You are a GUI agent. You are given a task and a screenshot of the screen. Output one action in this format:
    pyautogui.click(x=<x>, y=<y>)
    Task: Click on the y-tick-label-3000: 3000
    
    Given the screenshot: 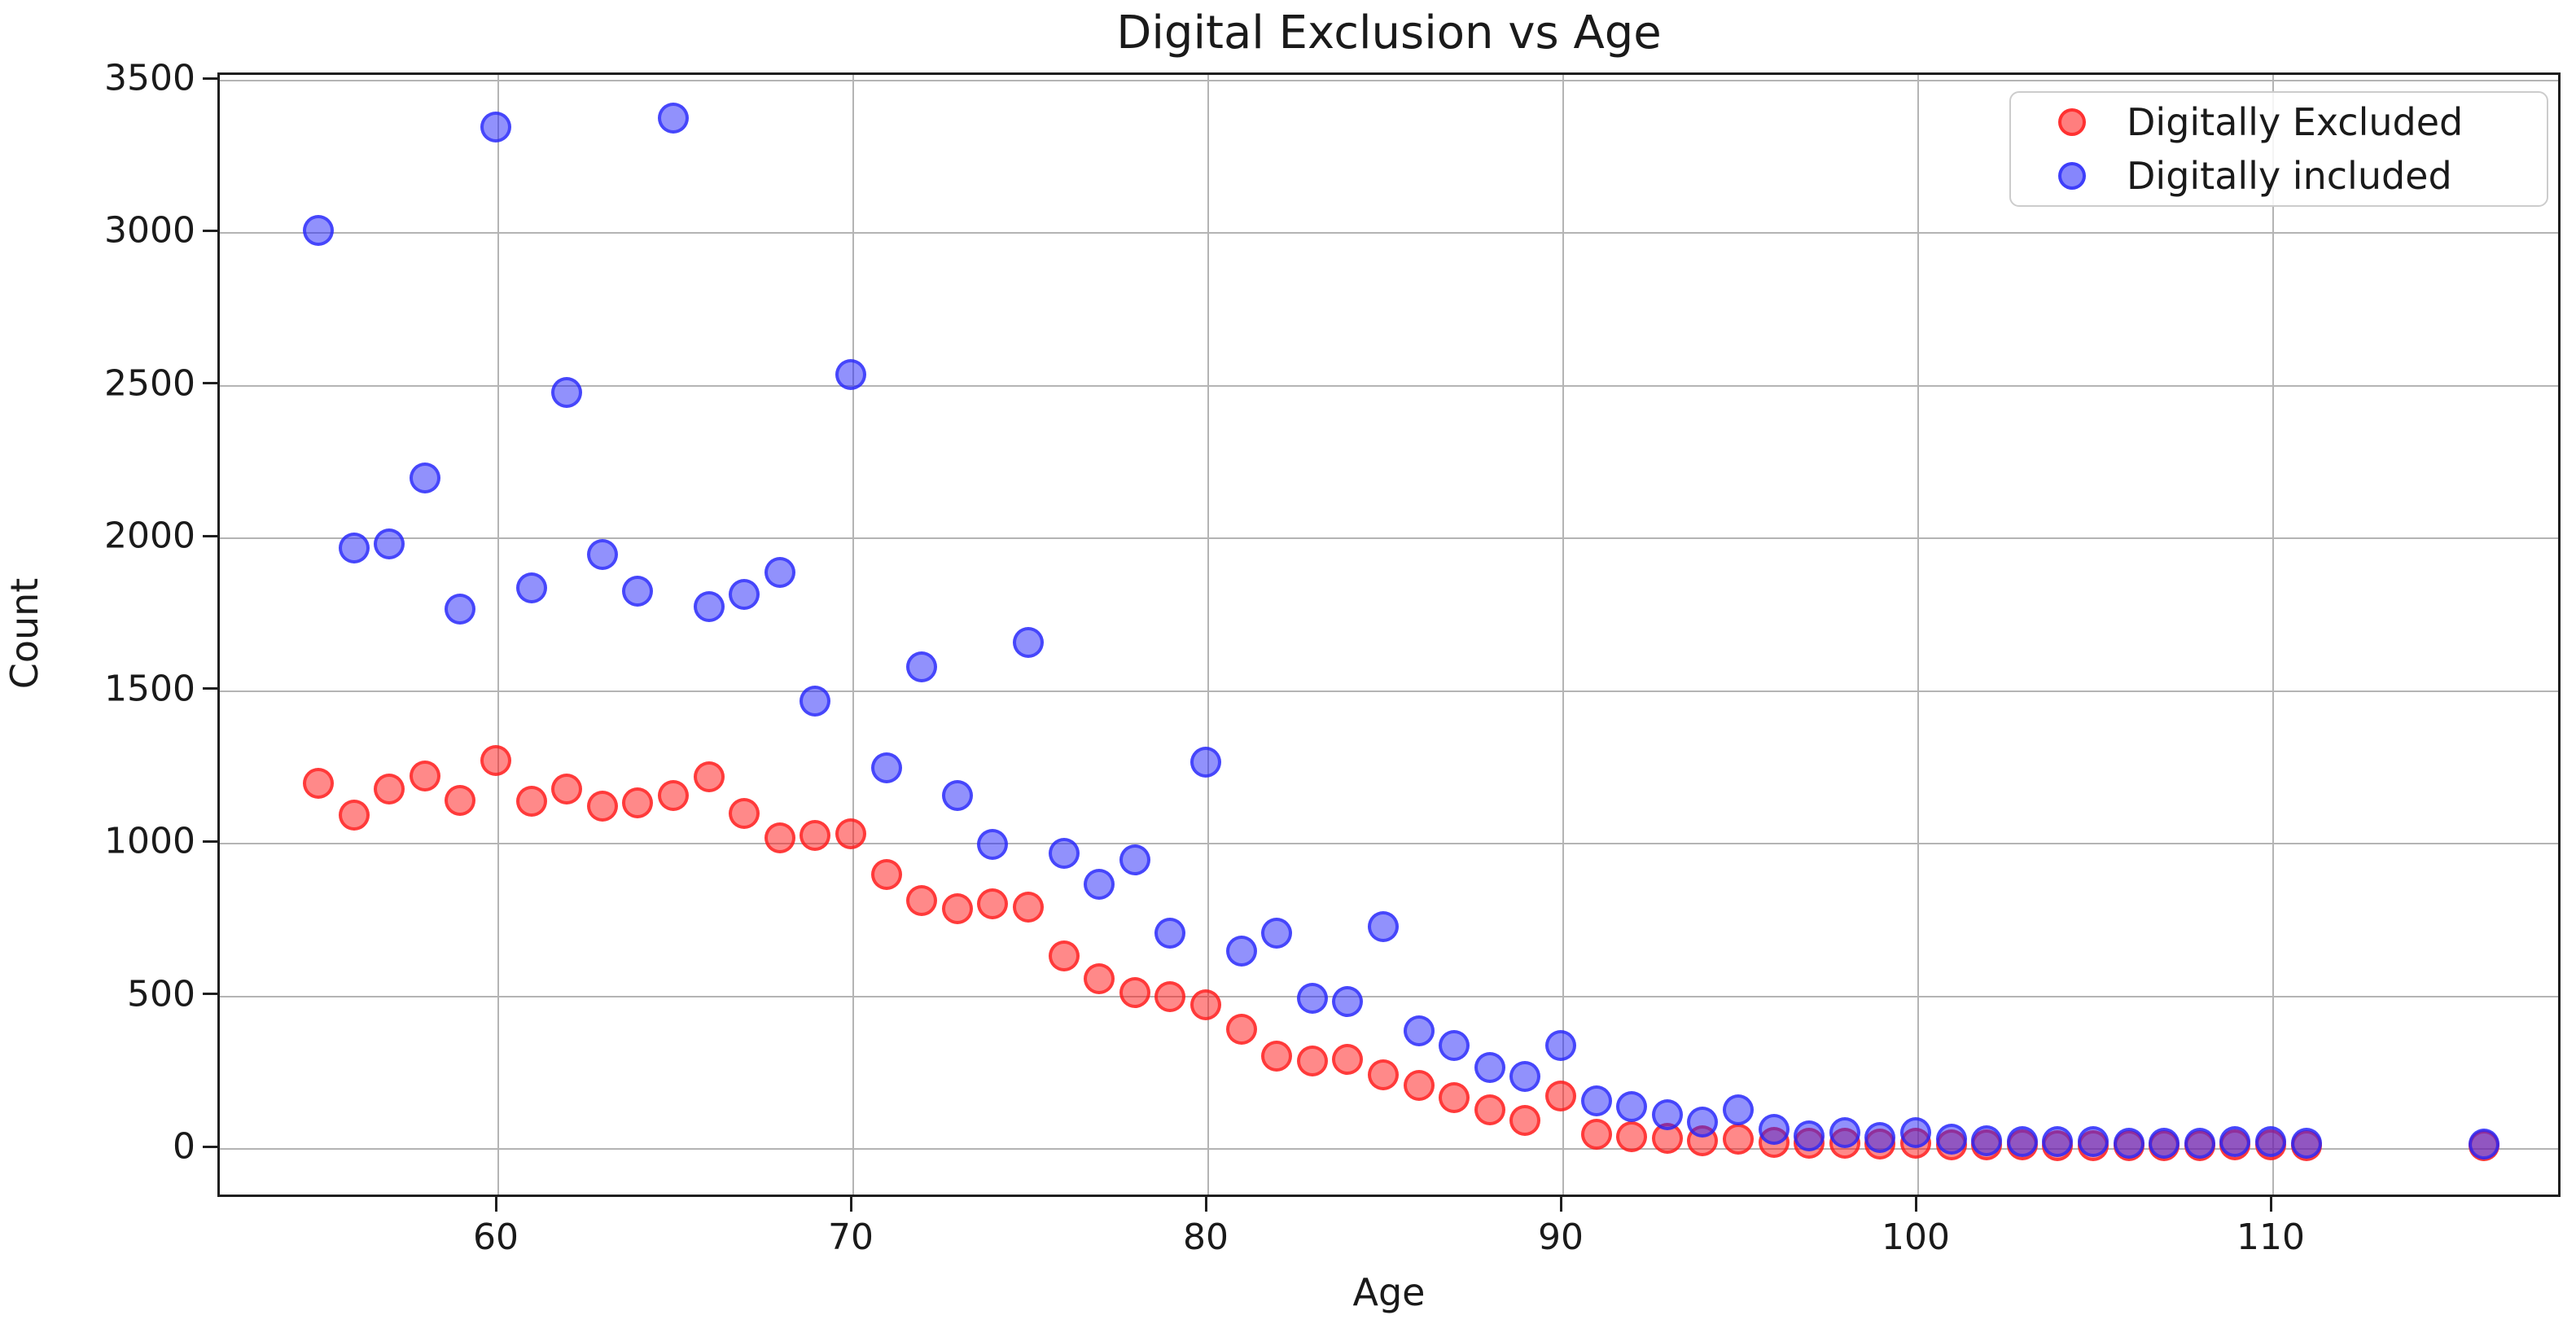 What is the action you would take?
    pyautogui.click(x=149, y=230)
    